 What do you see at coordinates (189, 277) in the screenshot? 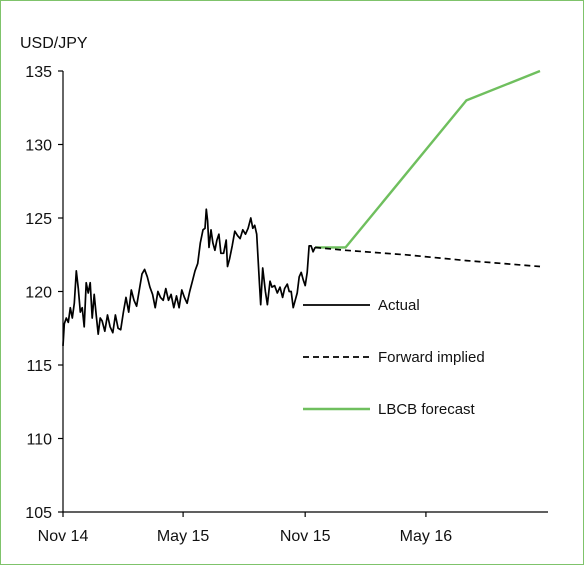
I see `series-line-actual` at bounding box center [189, 277].